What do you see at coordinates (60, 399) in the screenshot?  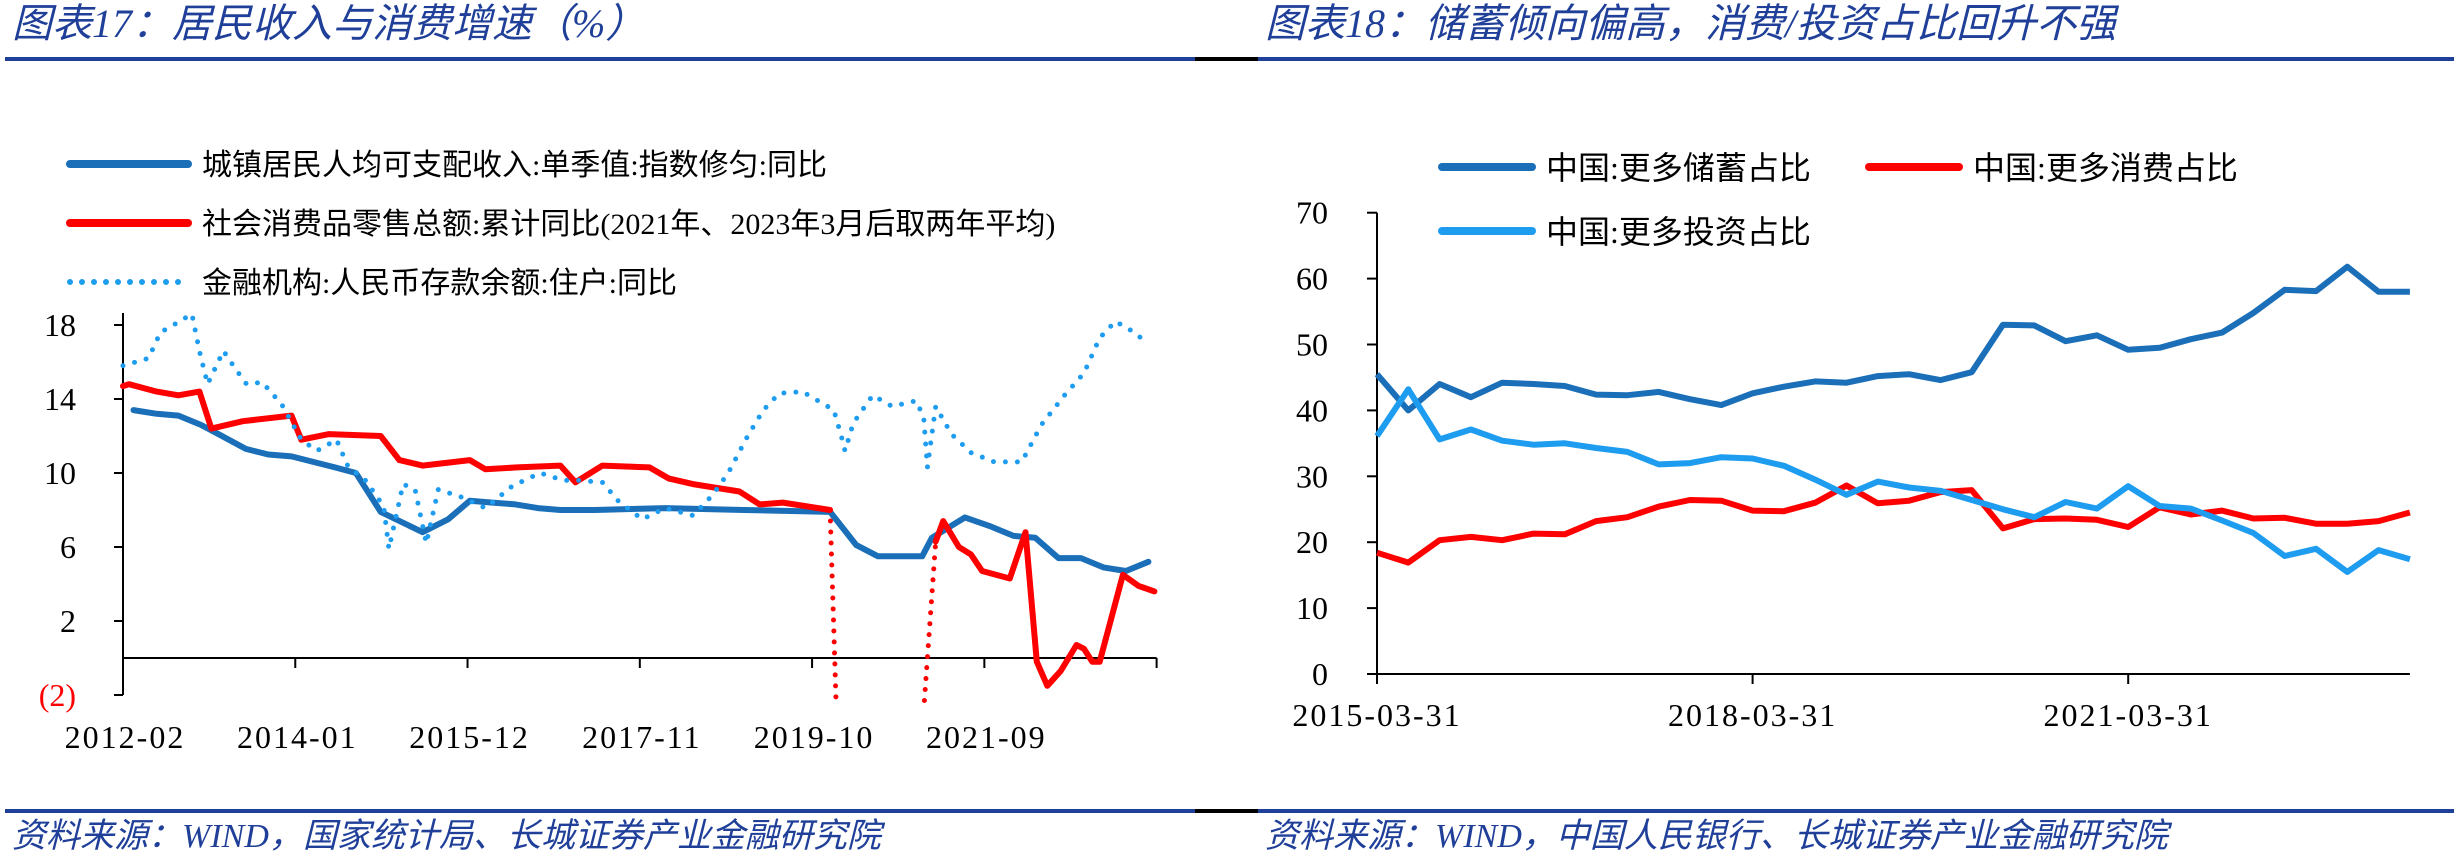 I see `left-y-tick-label: 14` at bounding box center [60, 399].